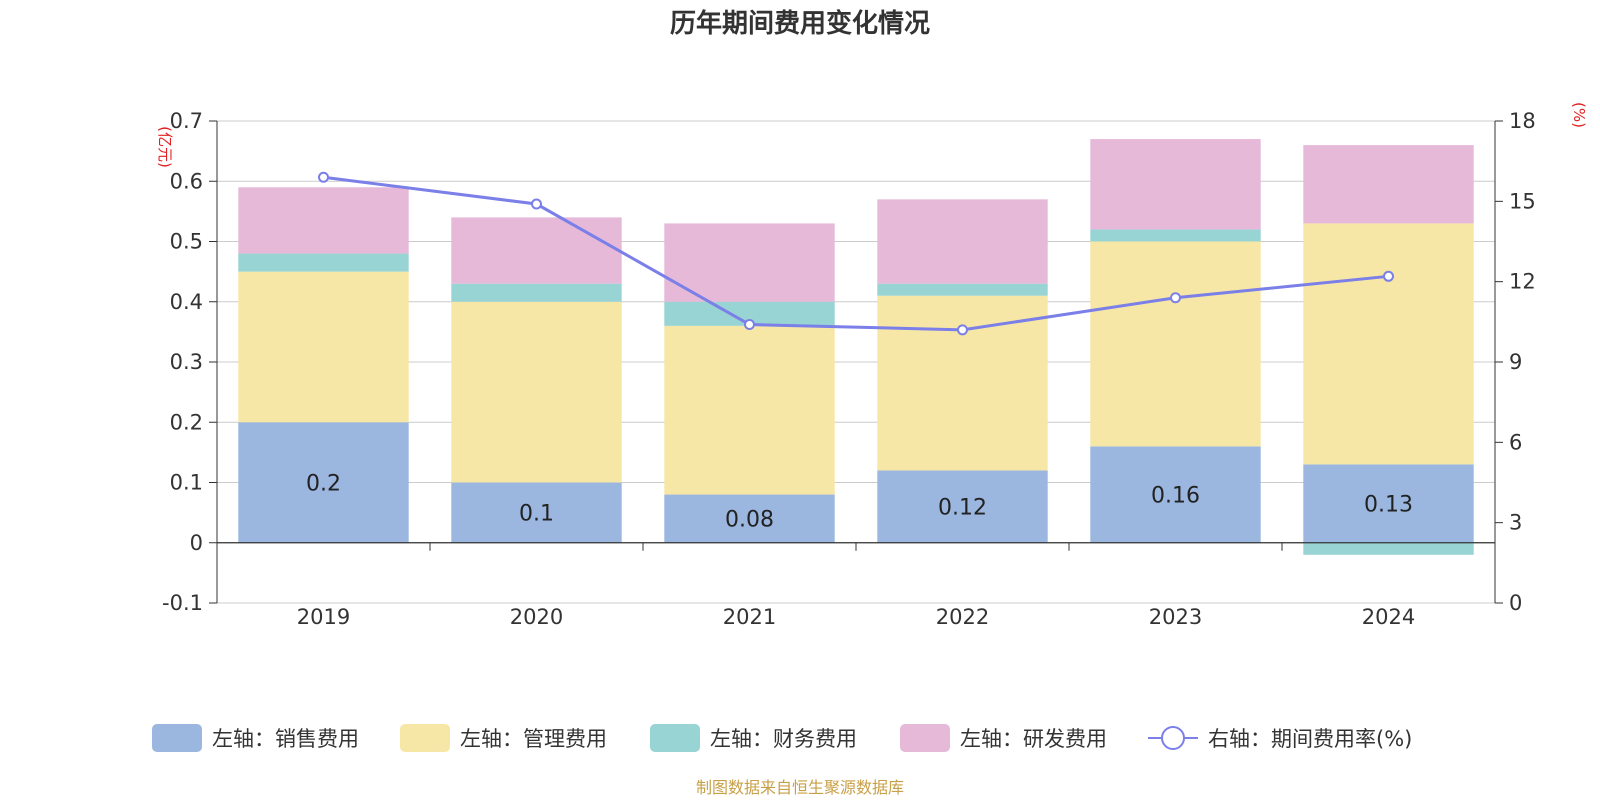  I want to click on x-tick-label: 2021, so click(749, 617).